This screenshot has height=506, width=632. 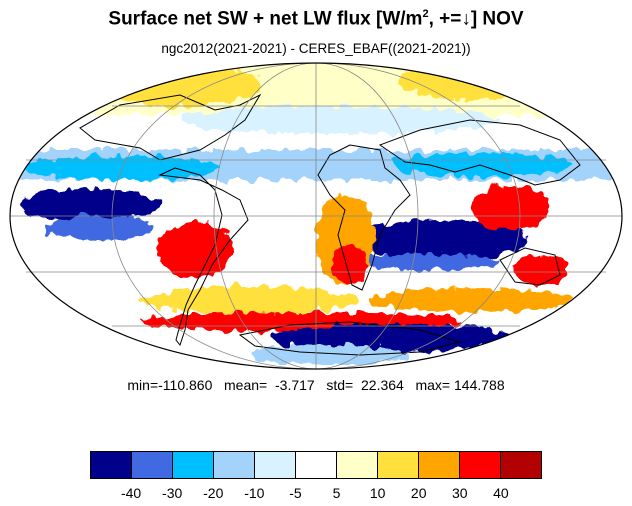 I want to click on colorbar-tick-label: -10, so click(x=254, y=493).